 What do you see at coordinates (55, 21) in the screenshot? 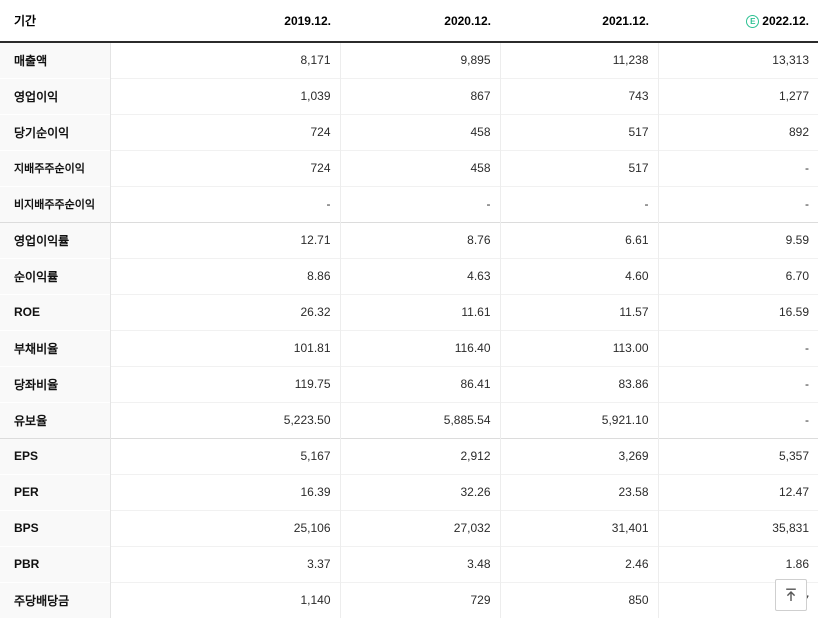
I see `period-header: 기간` at bounding box center [55, 21].